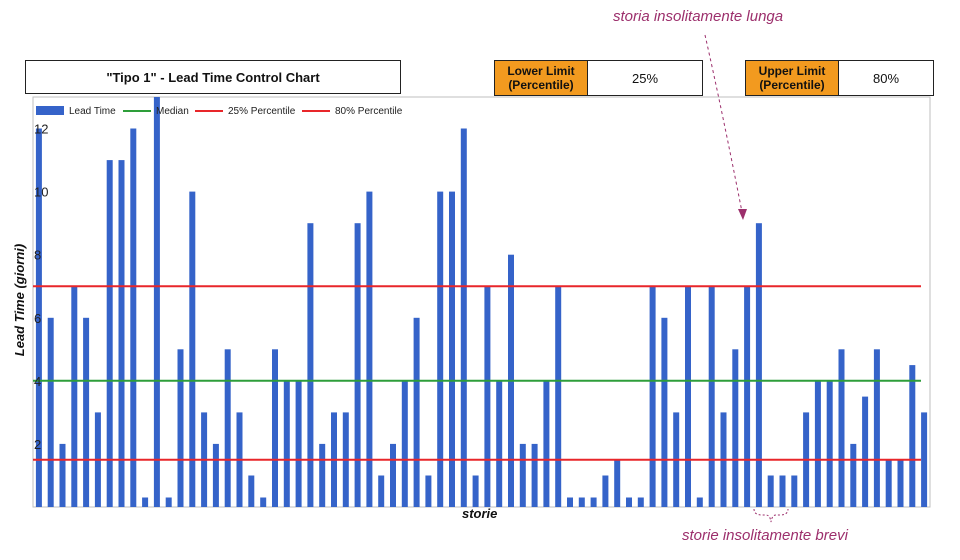 The width and height of the screenshot is (960, 560). I want to click on y-tick-4: 4, so click(37, 381).